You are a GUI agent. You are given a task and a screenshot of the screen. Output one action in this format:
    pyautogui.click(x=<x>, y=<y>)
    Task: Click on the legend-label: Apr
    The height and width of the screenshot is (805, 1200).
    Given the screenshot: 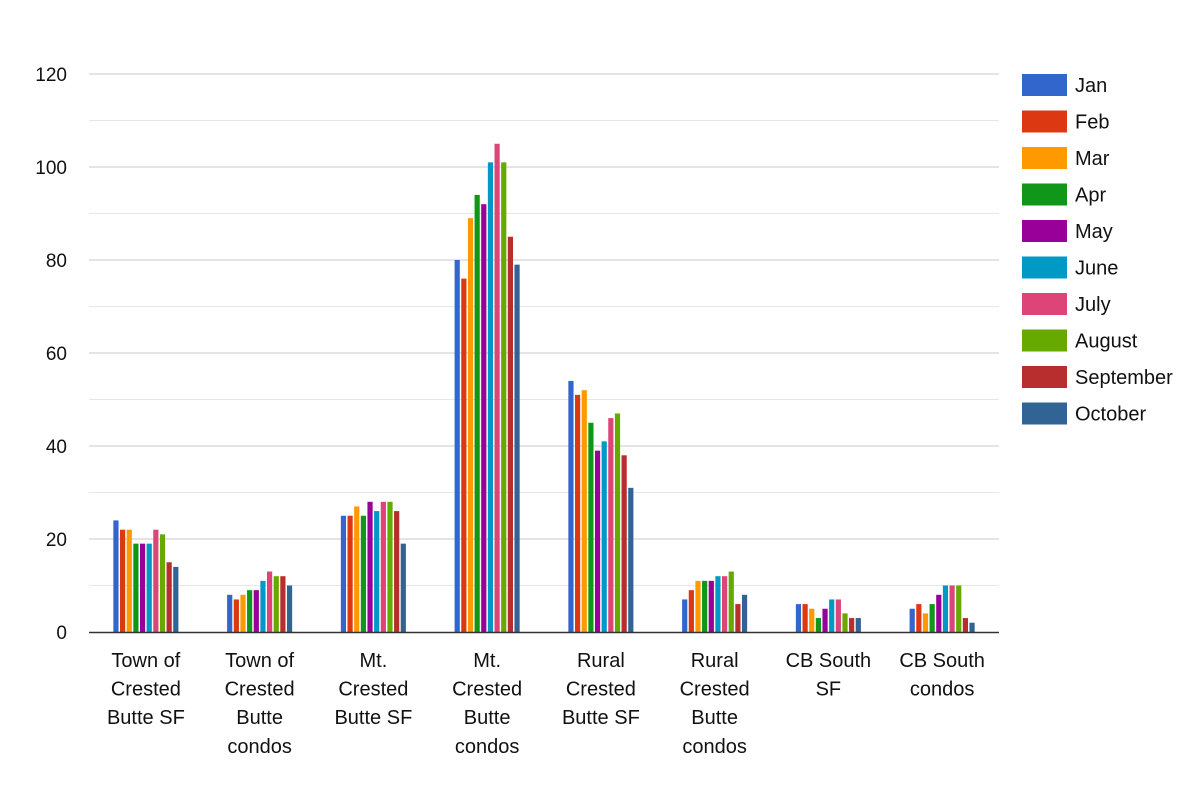 What is the action you would take?
    pyautogui.click(x=1090, y=196)
    